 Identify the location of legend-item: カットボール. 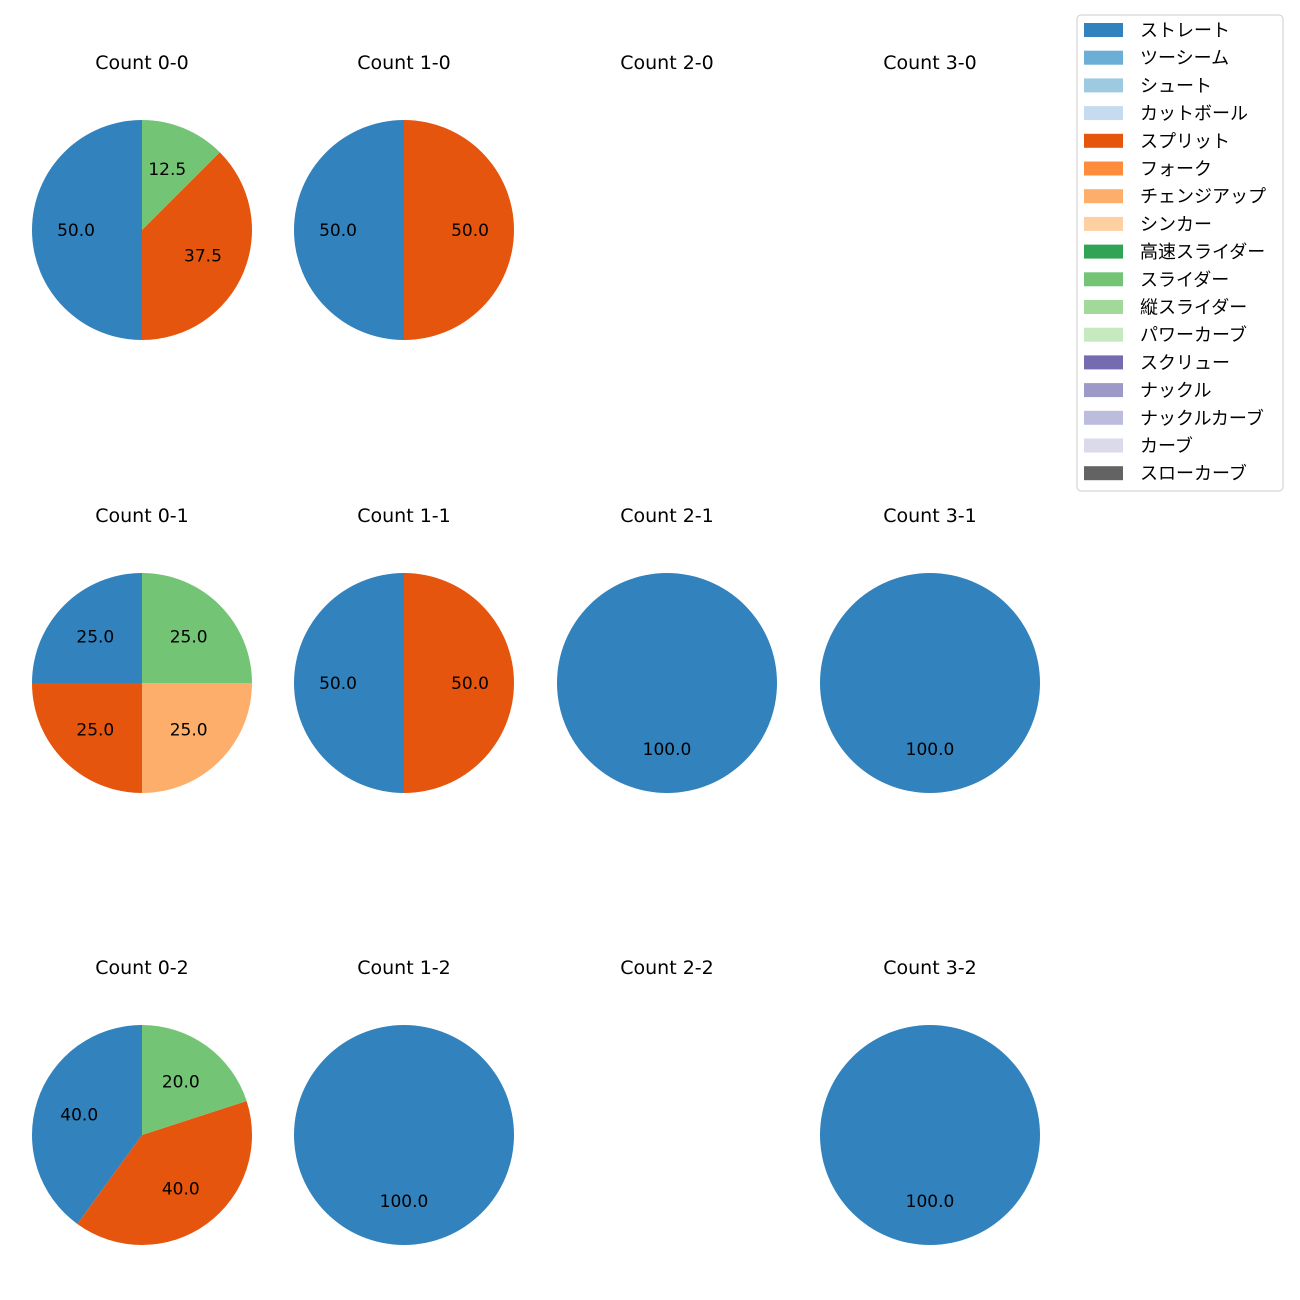
(1166, 114).